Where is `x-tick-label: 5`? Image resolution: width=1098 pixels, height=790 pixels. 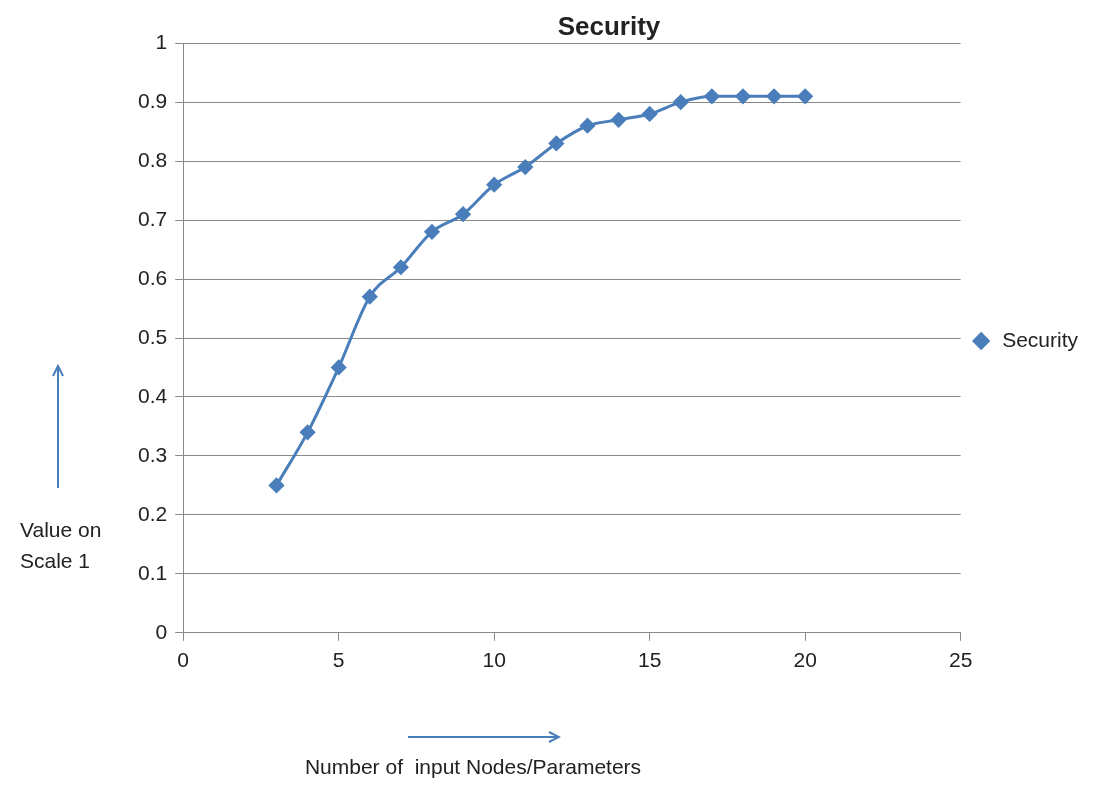
x-tick-label: 5 is located at coordinates (338, 660).